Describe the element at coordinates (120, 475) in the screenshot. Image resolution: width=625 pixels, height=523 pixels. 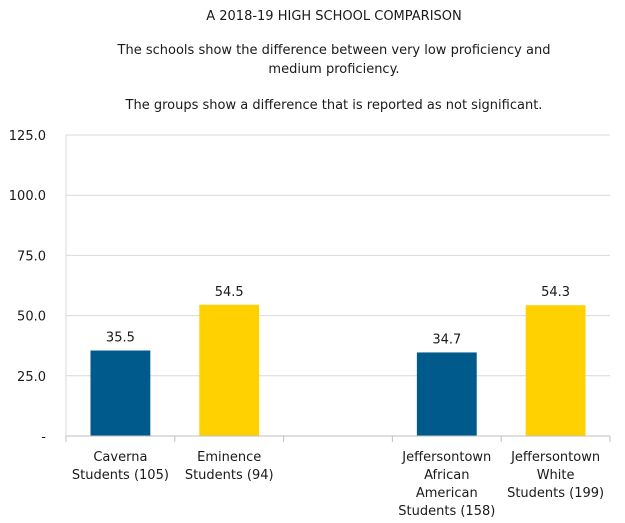
I see `x-category-label: Students (105)` at that location.